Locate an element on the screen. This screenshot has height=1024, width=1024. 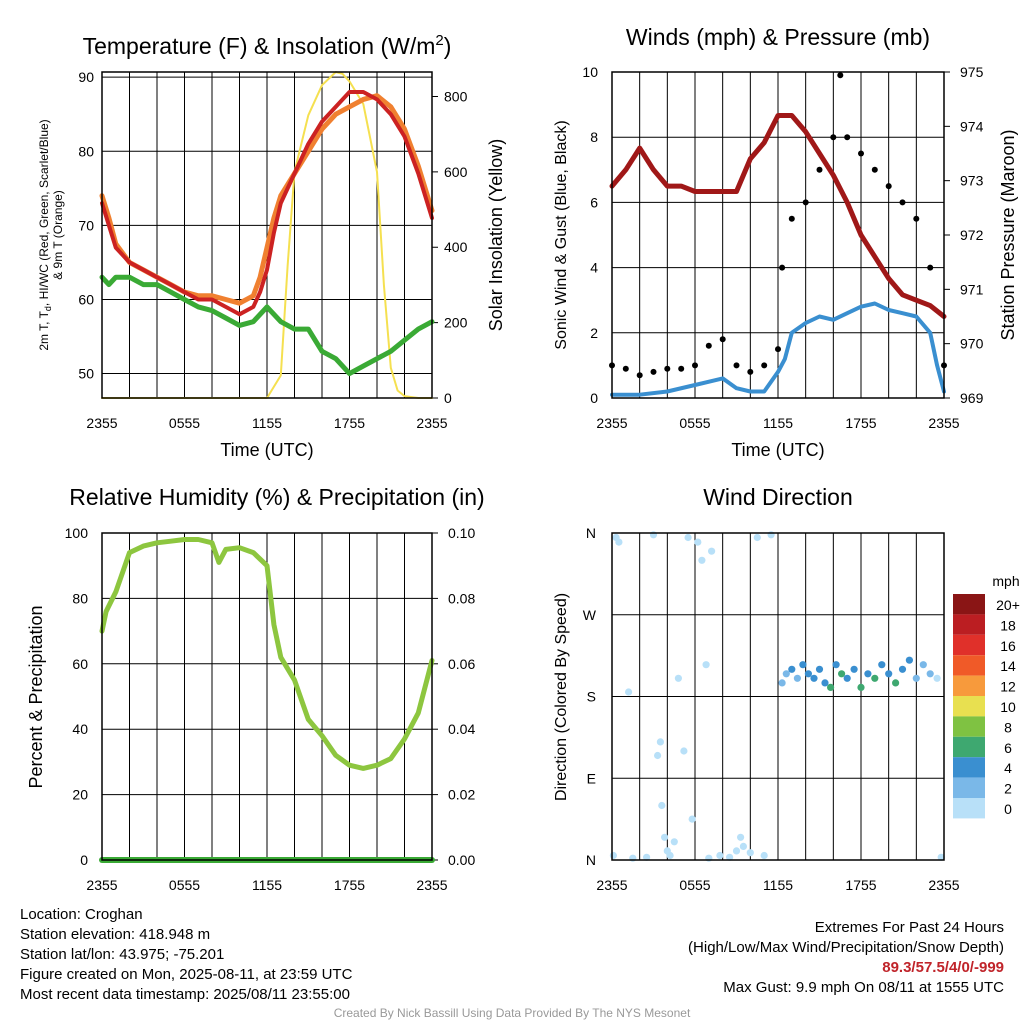
y-right-axis-label: Solar Insolation (Yellow) is located at coordinates (496, 235).